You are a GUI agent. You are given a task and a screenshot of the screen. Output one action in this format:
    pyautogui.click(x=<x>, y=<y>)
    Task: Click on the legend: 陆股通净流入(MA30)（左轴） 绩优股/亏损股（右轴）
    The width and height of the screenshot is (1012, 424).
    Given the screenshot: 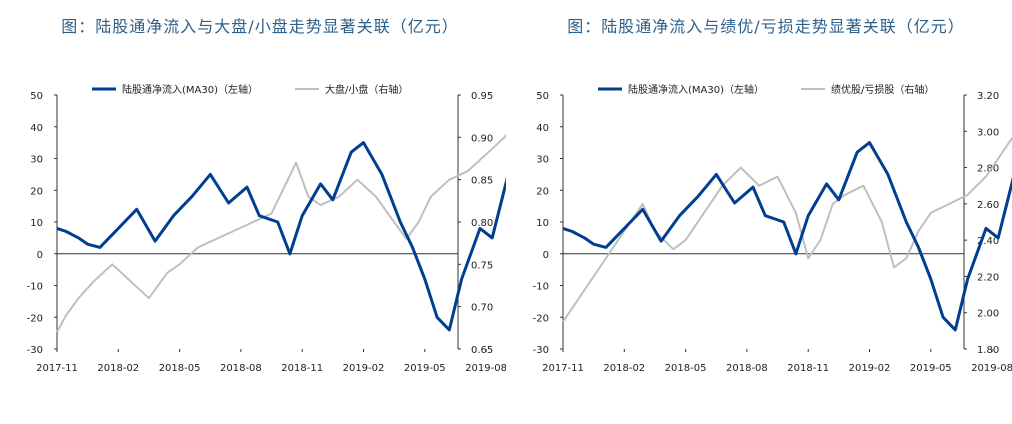 What is the action you would take?
    pyautogui.click(x=766, y=89)
    